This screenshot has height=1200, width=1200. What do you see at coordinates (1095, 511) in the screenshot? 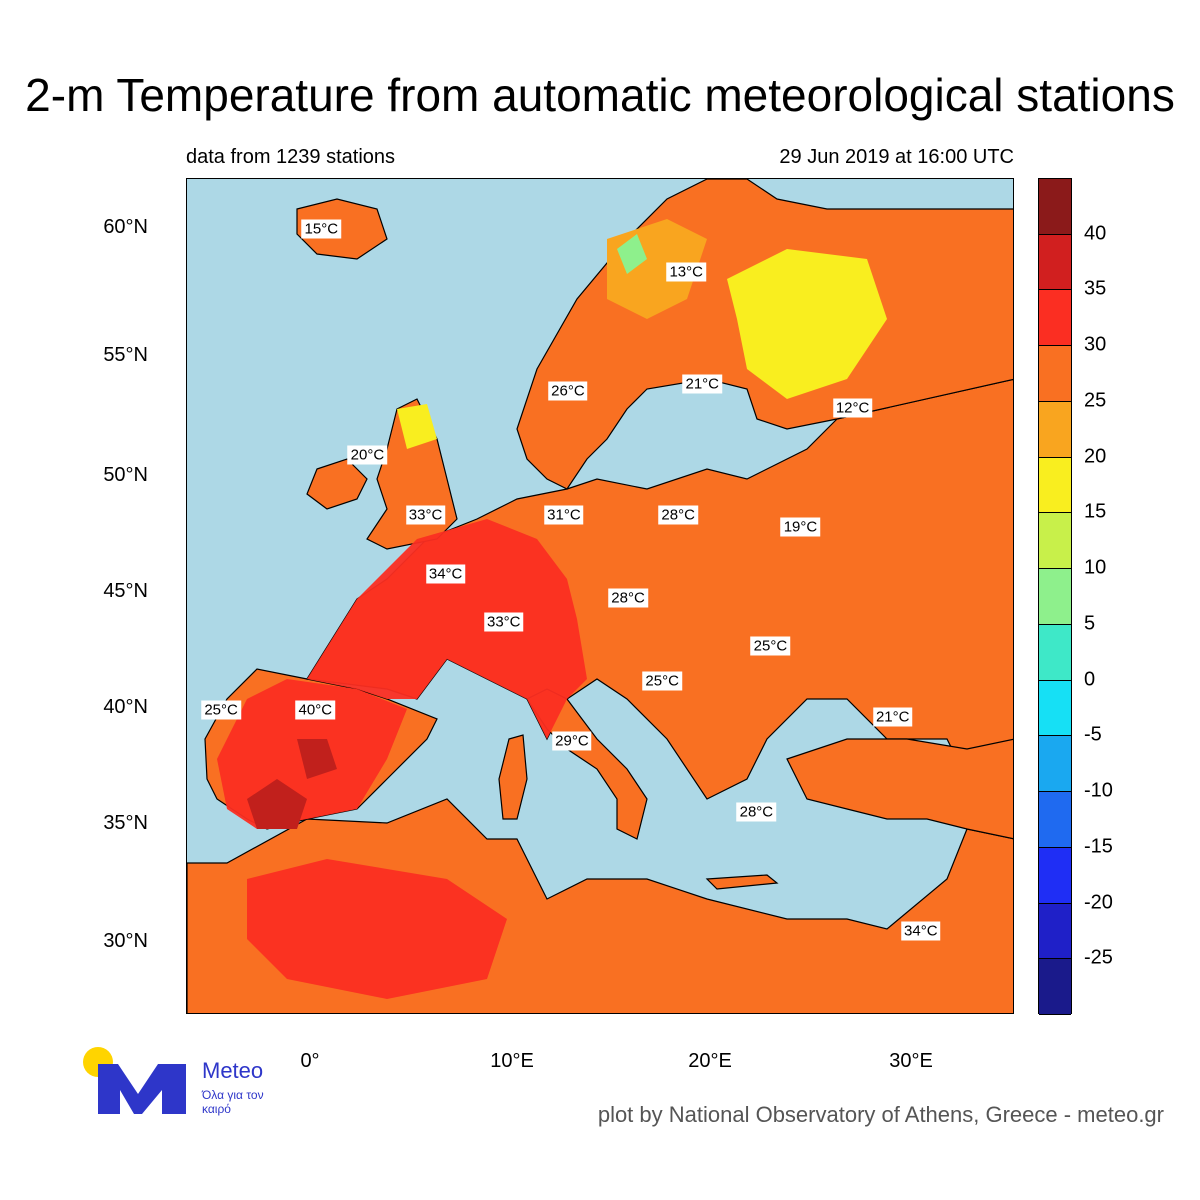
I see `colorbar-label: 15` at bounding box center [1095, 511].